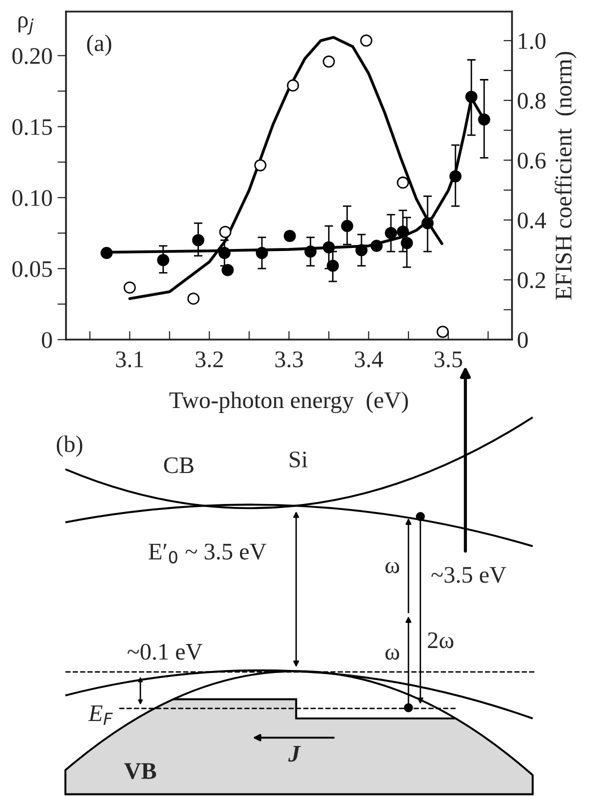 The width and height of the screenshot is (602, 796). I want to click on y2-tick-label: 0.8, so click(532, 100).